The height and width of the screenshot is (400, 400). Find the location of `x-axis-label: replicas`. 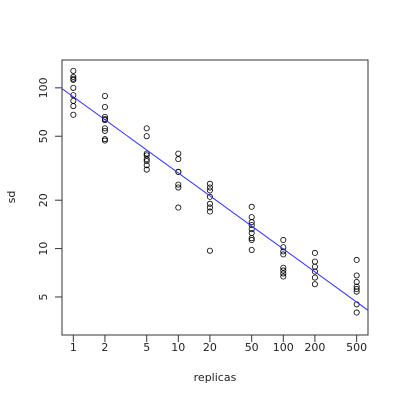

x-axis-label: replicas is located at coordinates (215, 377).